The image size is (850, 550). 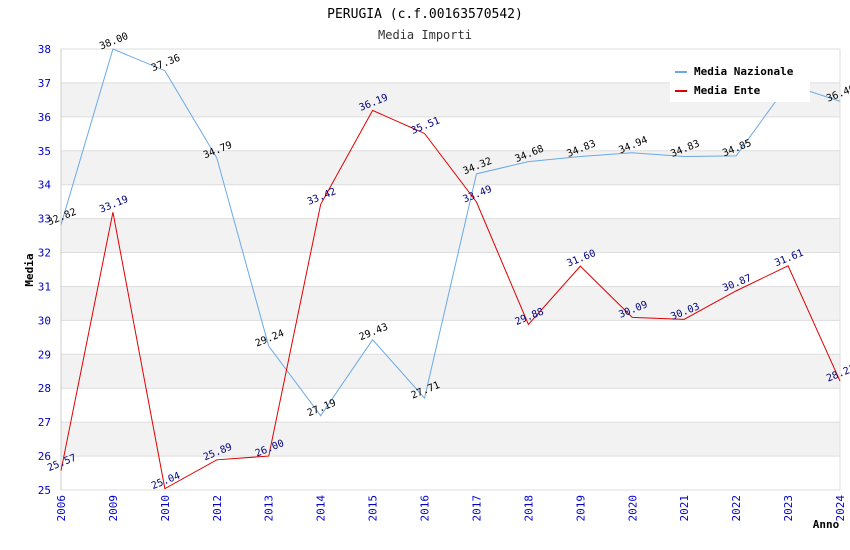 What do you see at coordinates (736, 508) in the screenshot?
I see `x-tick-label: 2022` at bounding box center [736, 508].